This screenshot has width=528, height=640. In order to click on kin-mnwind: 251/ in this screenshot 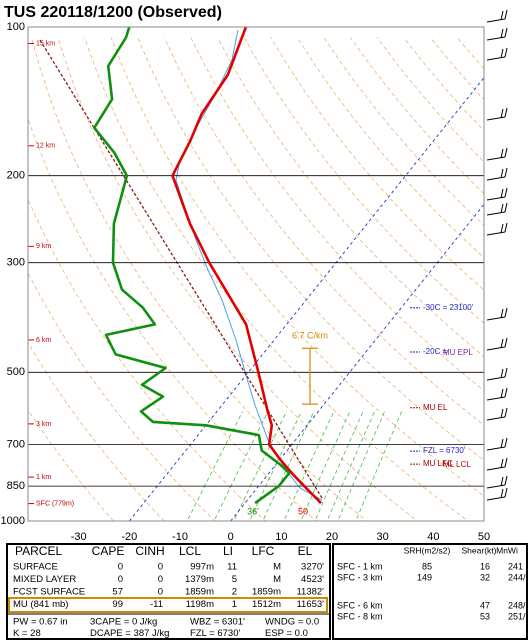, I will do `click(517, 616)`.